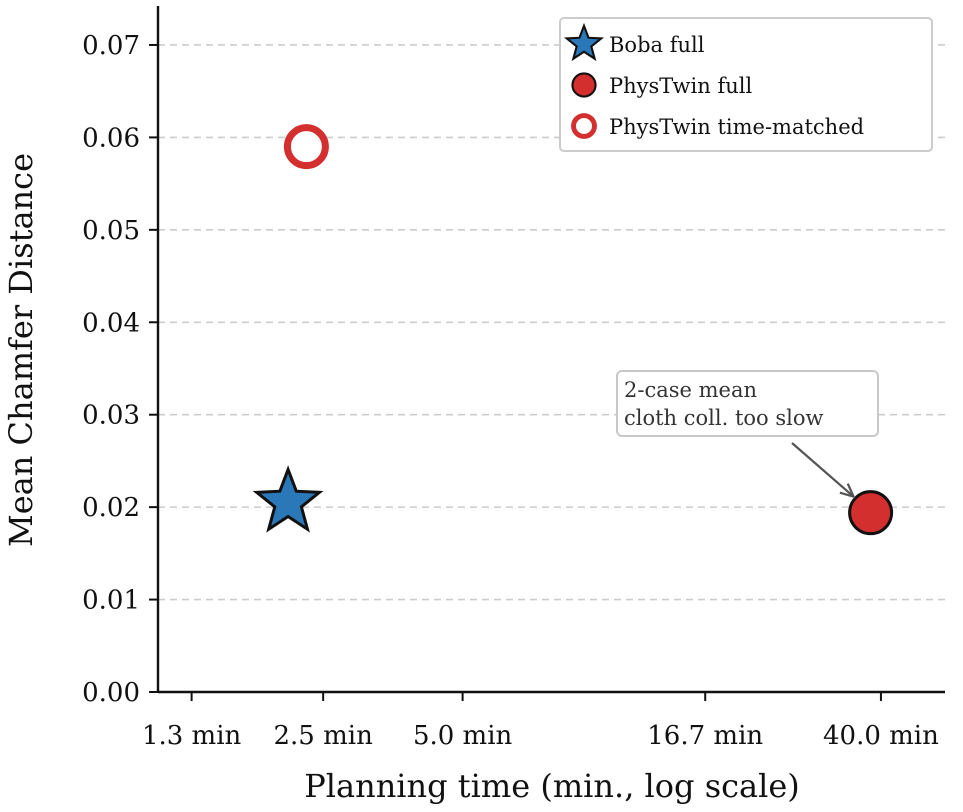 The height and width of the screenshot is (812, 963). I want to click on x-tick-label: 16.7 min, so click(705, 736).